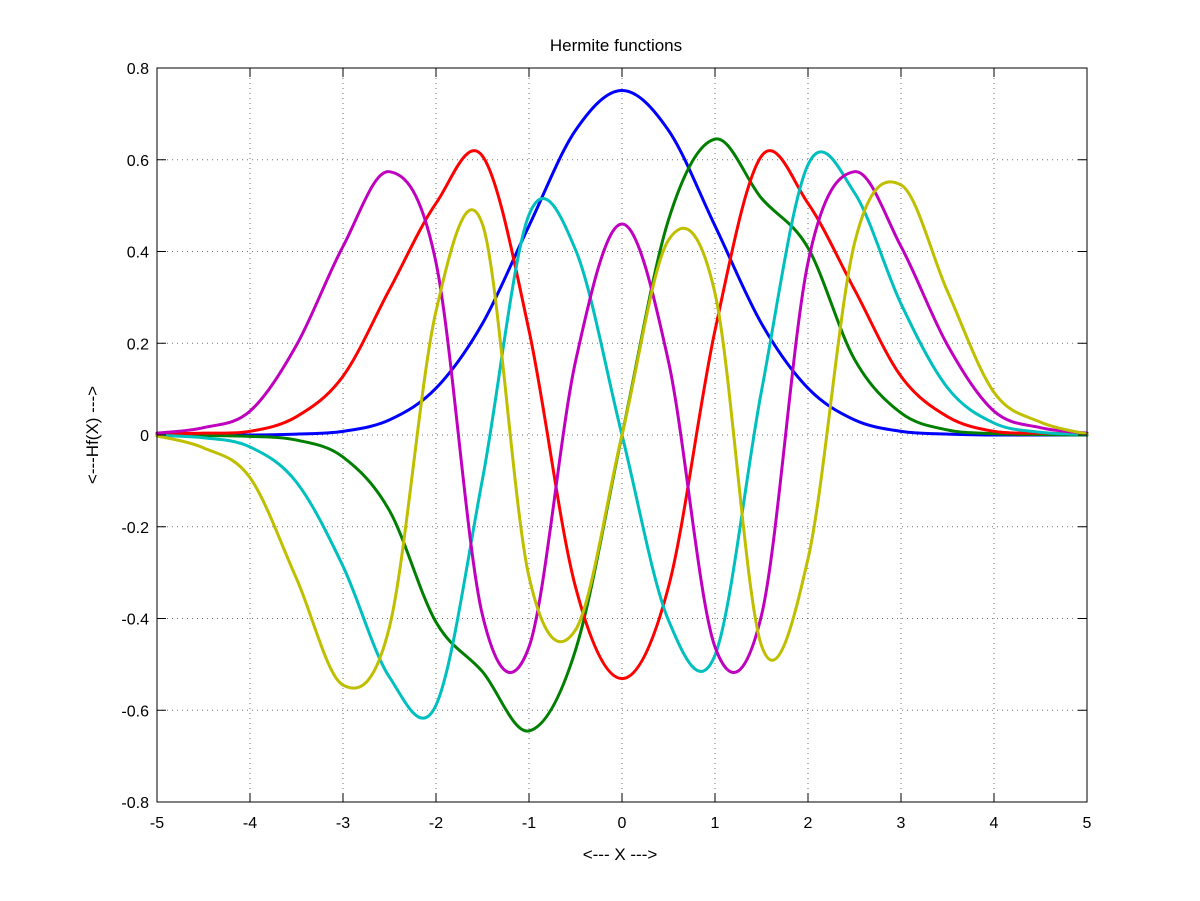  What do you see at coordinates (808, 823) in the screenshot?
I see `x-tick-label: 2` at bounding box center [808, 823].